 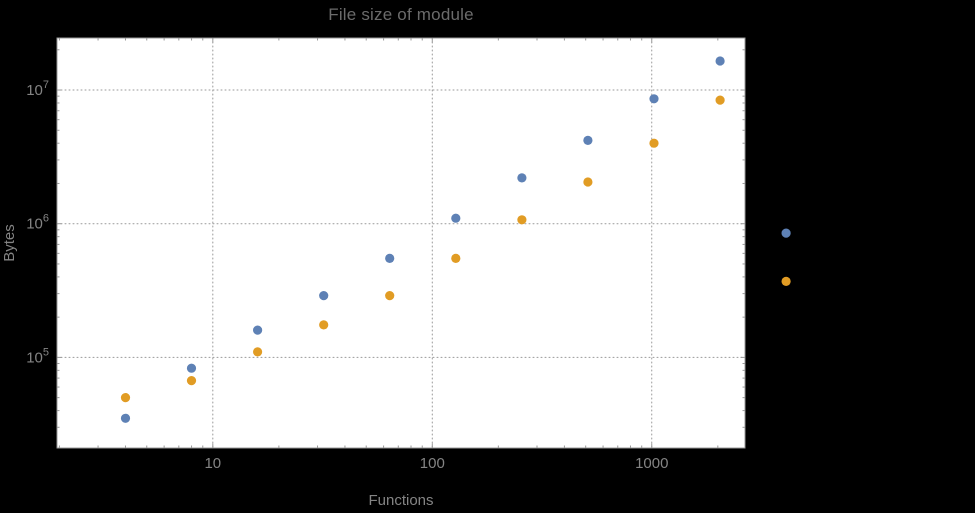 What do you see at coordinates (212, 463) in the screenshot?
I see `x-tick-label: 10` at bounding box center [212, 463].